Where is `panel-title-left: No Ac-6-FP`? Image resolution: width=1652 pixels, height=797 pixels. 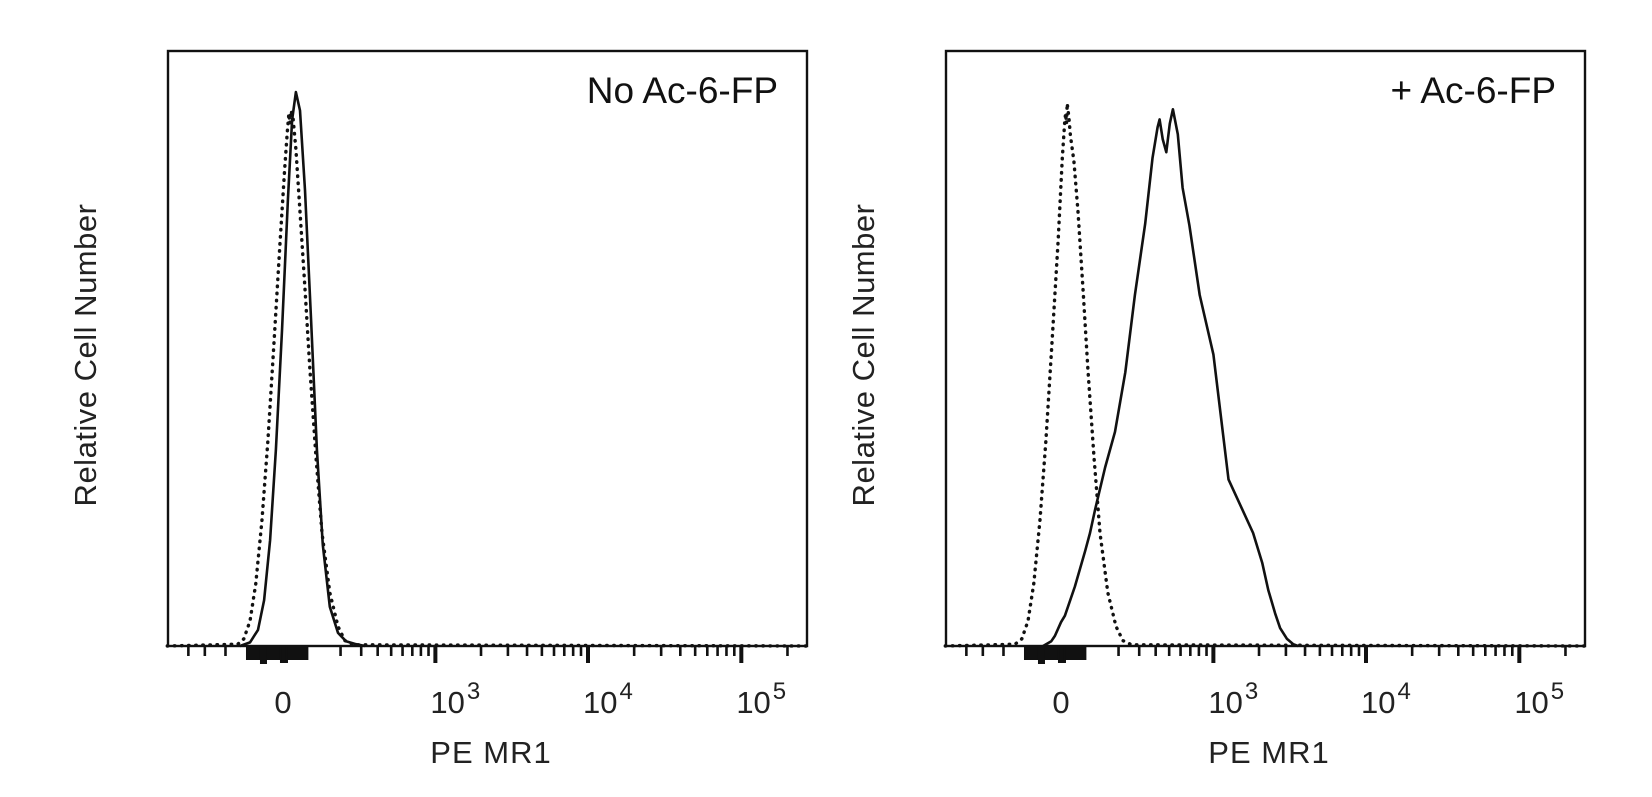
panel-title-left: No Ac-6-FP is located at coordinates (682, 90).